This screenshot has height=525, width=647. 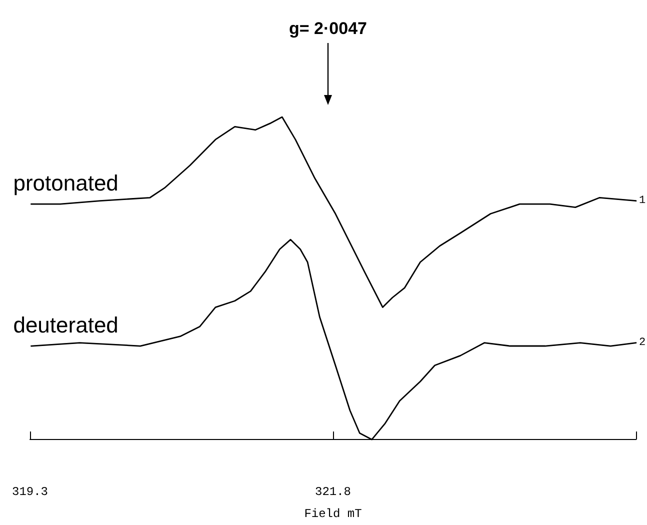 What do you see at coordinates (328, 28) in the screenshot?
I see `text: g= 2·0047` at bounding box center [328, 28].